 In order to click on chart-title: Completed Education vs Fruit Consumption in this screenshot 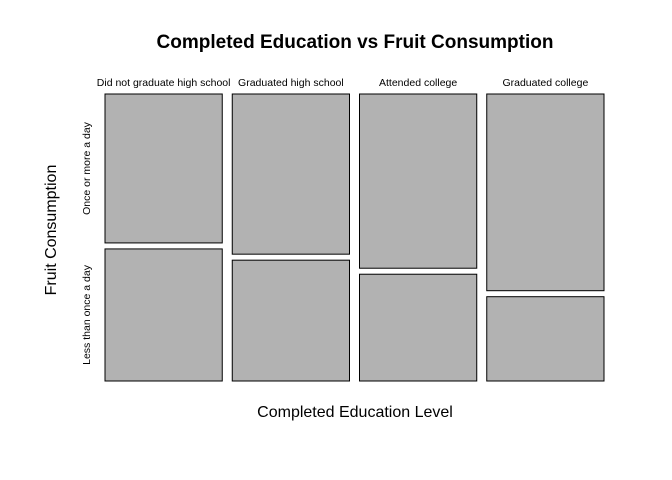, I will do `click(355, 42)`.